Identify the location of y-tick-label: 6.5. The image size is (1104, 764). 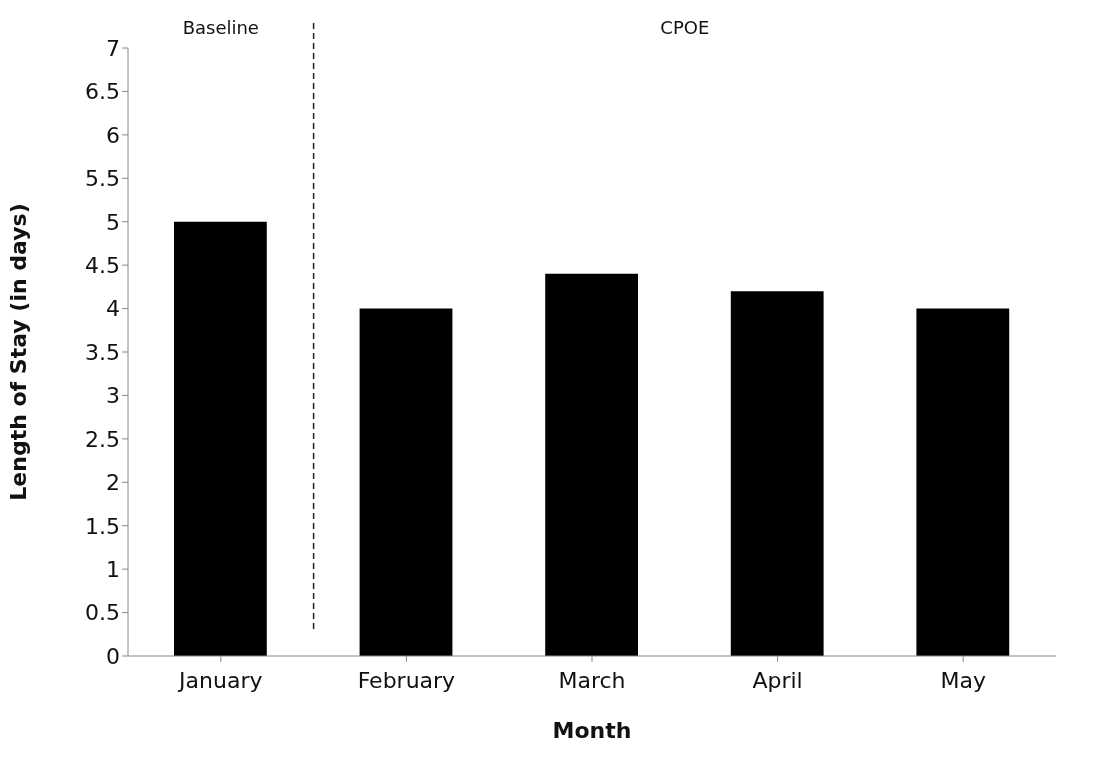
(102, 92).